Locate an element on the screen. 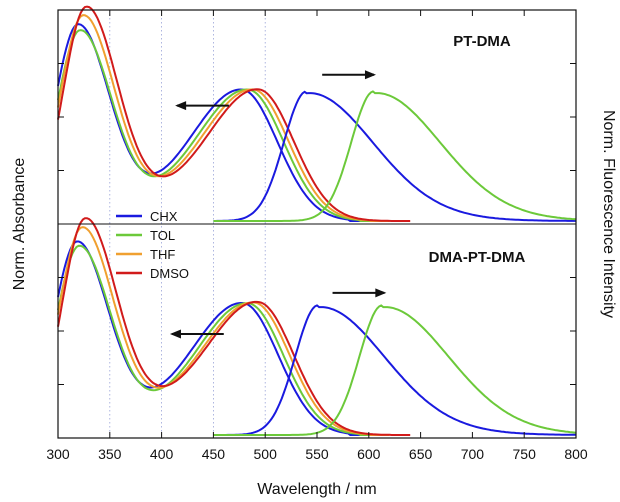 The image size is (620, 502). legend-label-thf: THF is located at coordinates (162, 254).